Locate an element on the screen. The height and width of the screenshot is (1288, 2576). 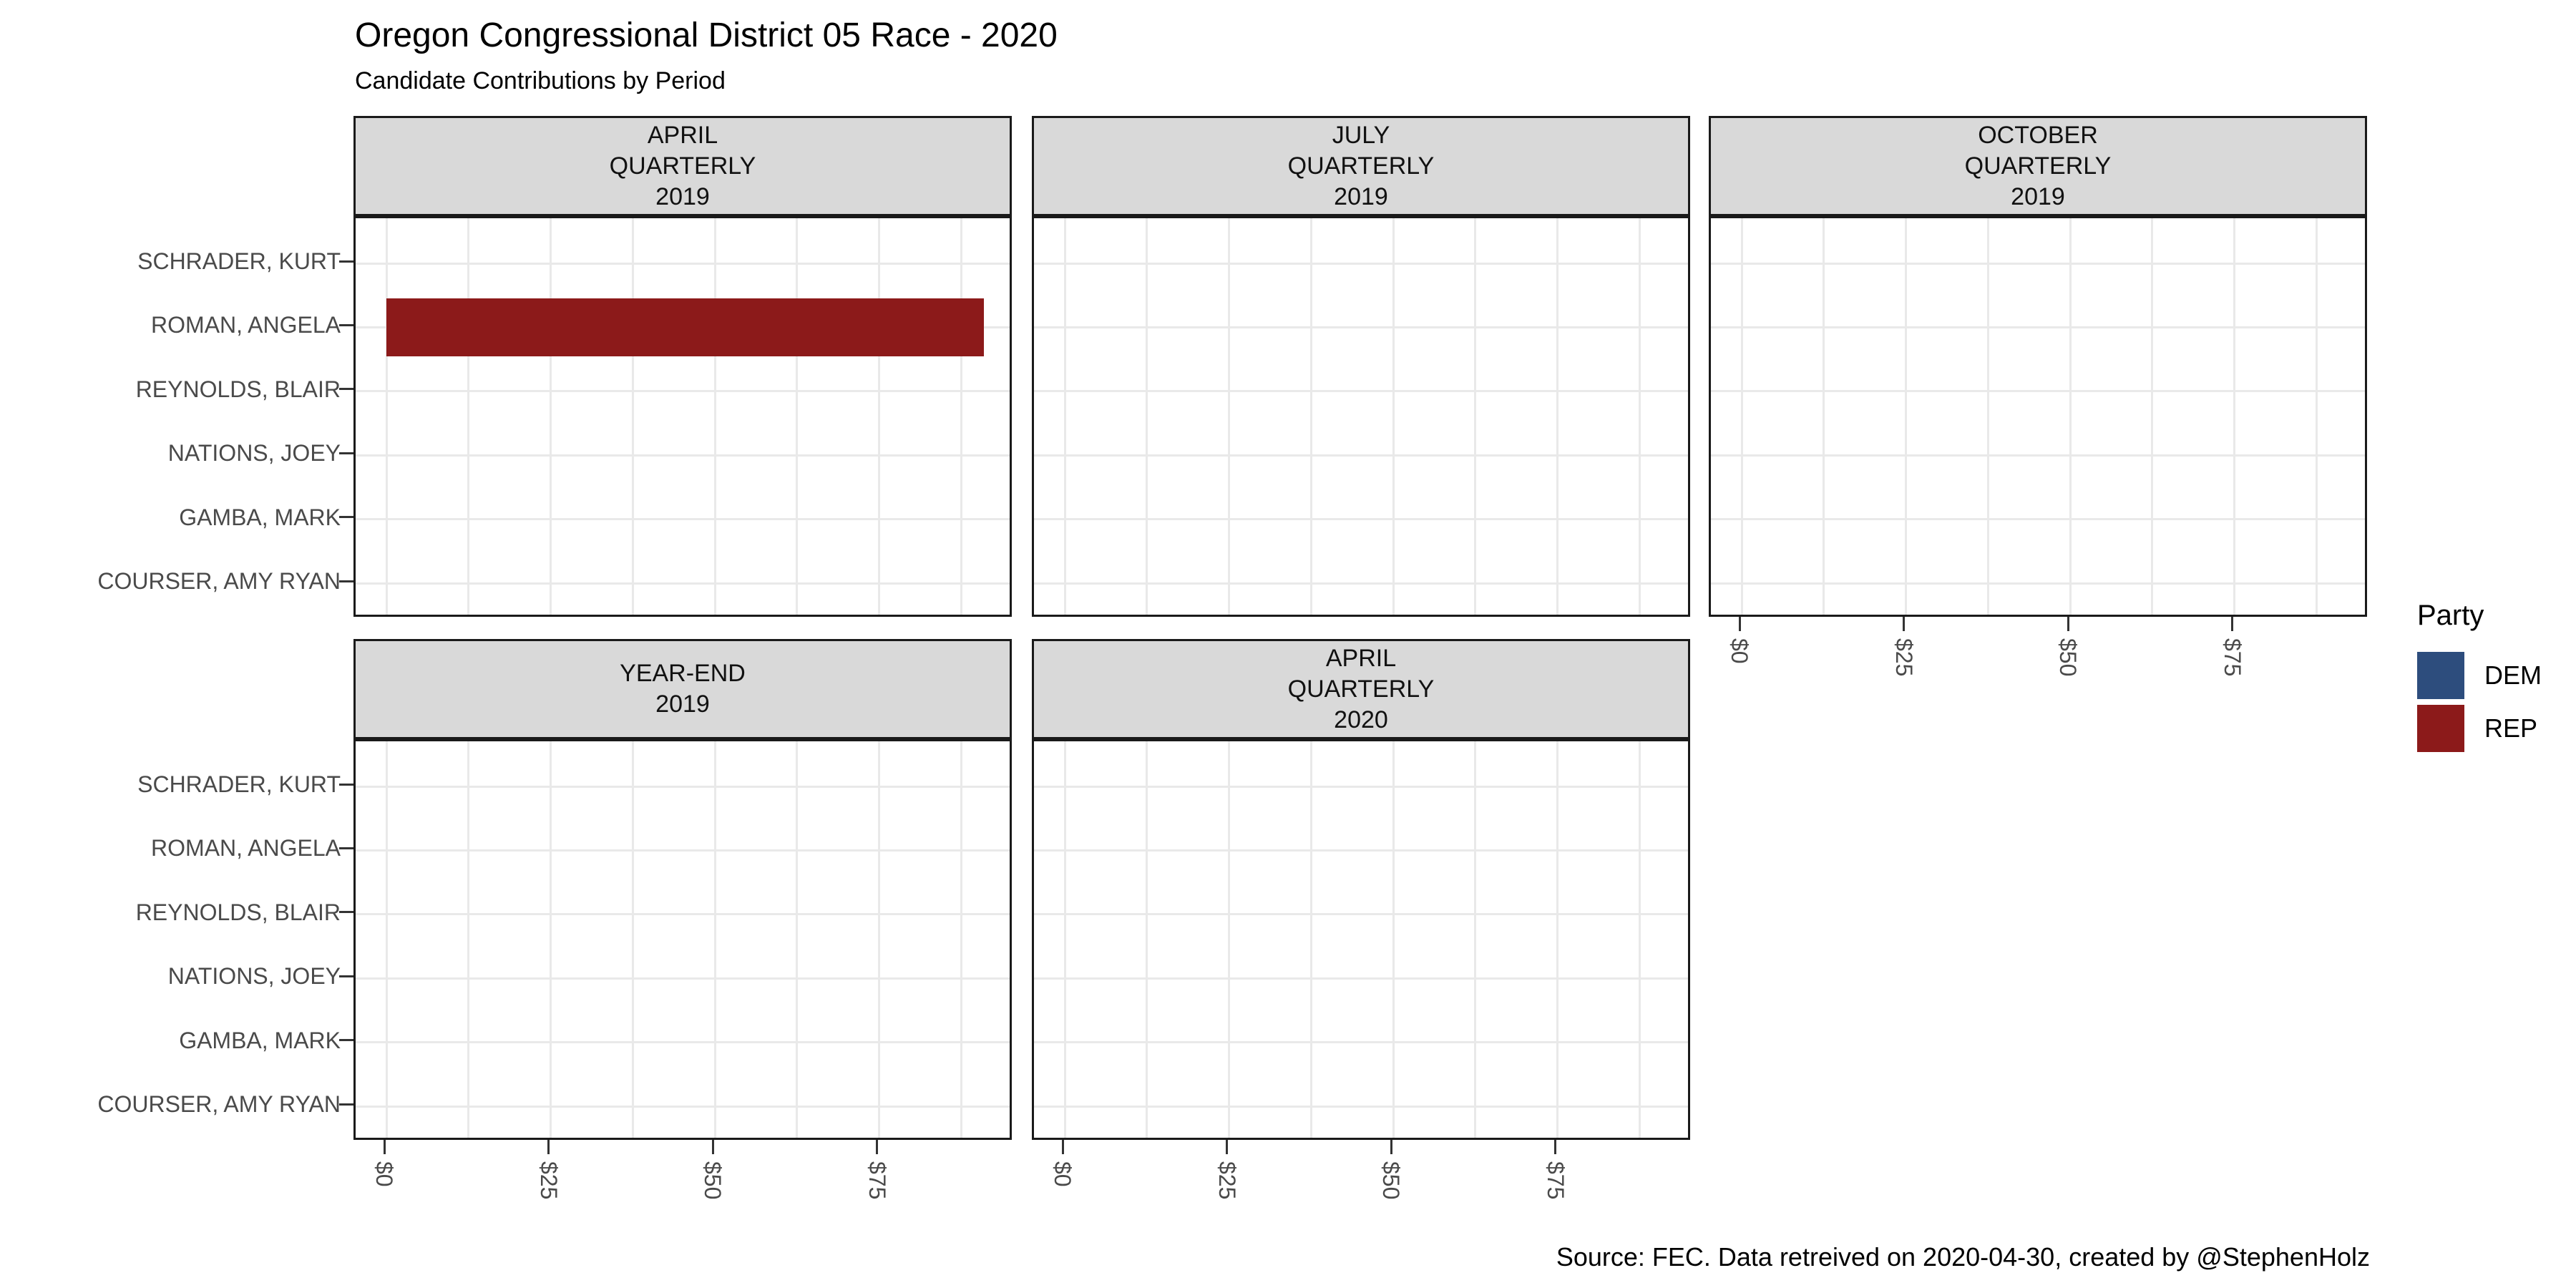
facet-strip: JULY QUARTERLY 2019 is located at coordinates (1361, 166).